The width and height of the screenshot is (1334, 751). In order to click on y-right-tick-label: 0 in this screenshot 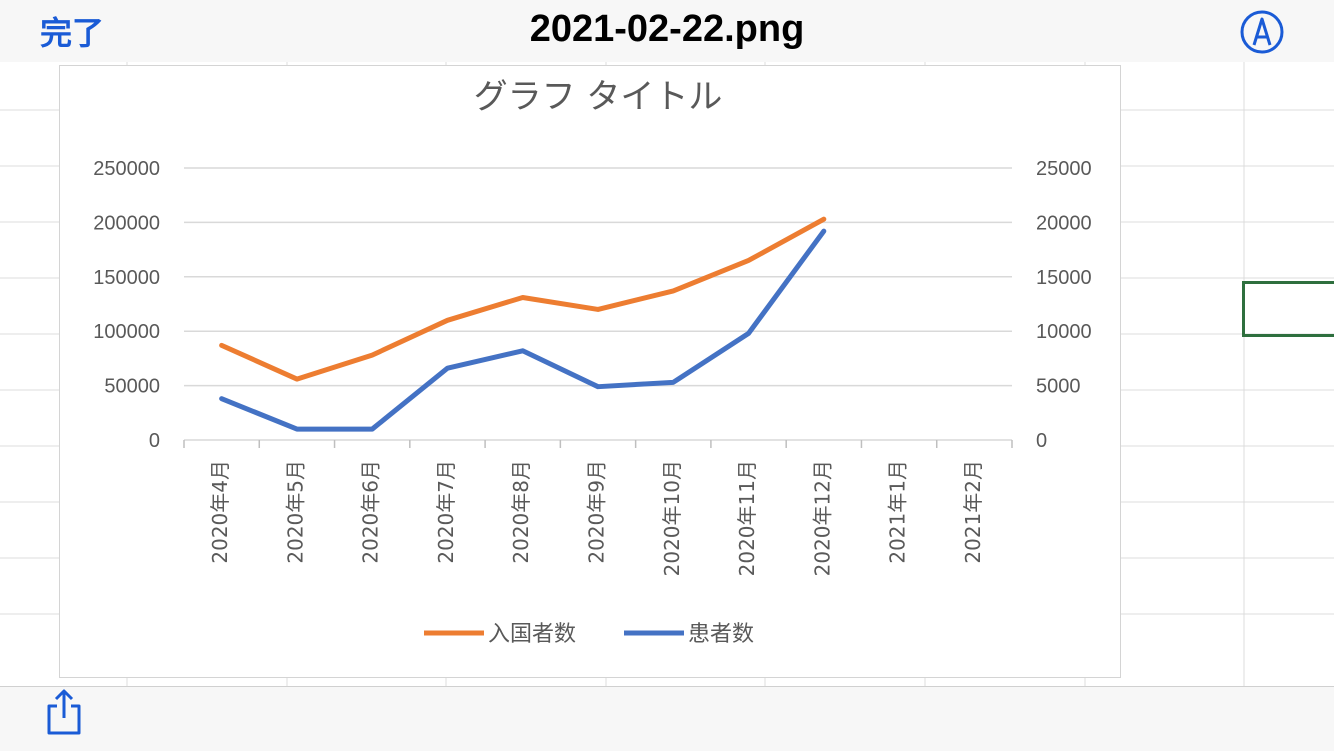, I will do `click(1041, 441)`.